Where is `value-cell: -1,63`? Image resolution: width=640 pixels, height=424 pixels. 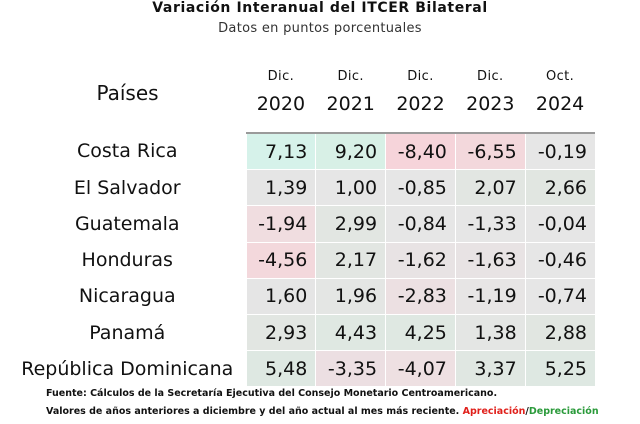 value-cell: -1,63 is located at coordinates (490, 260).